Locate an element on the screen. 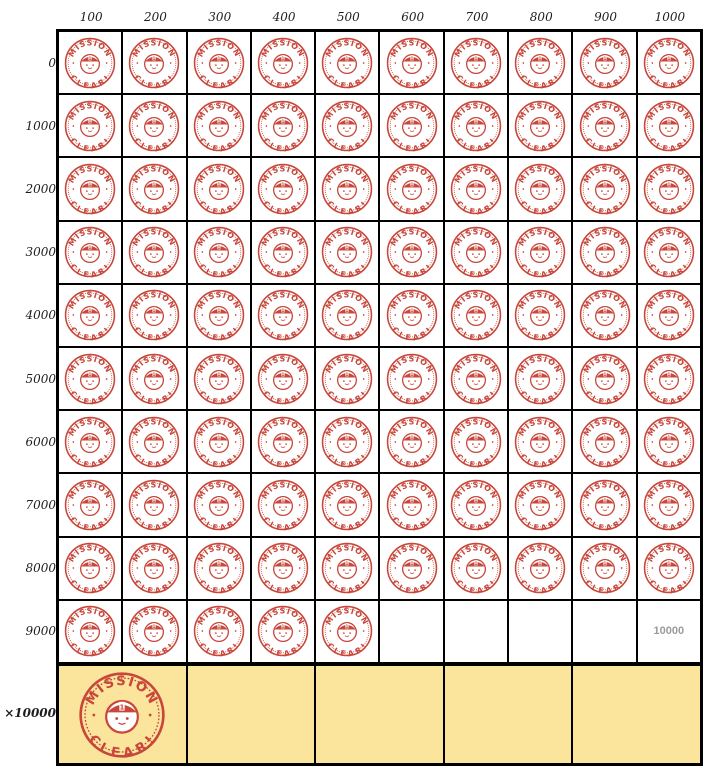 Image resolution: width=708 pixels, height=777 pixels. column-label: 200 is located at coordinates (155, 17).